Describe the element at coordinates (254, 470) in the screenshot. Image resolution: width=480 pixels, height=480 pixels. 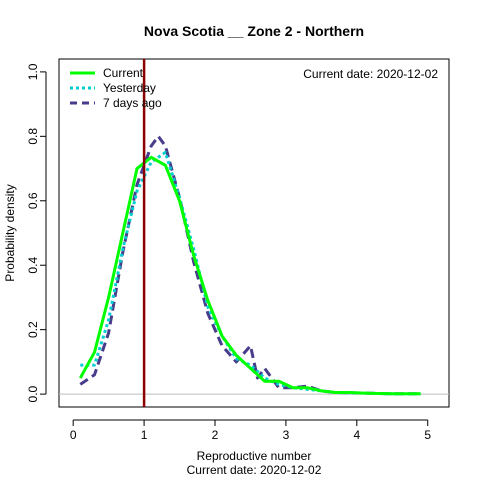
I see `x-axis-sublabel: Current date: 2020-12-02` at that location.